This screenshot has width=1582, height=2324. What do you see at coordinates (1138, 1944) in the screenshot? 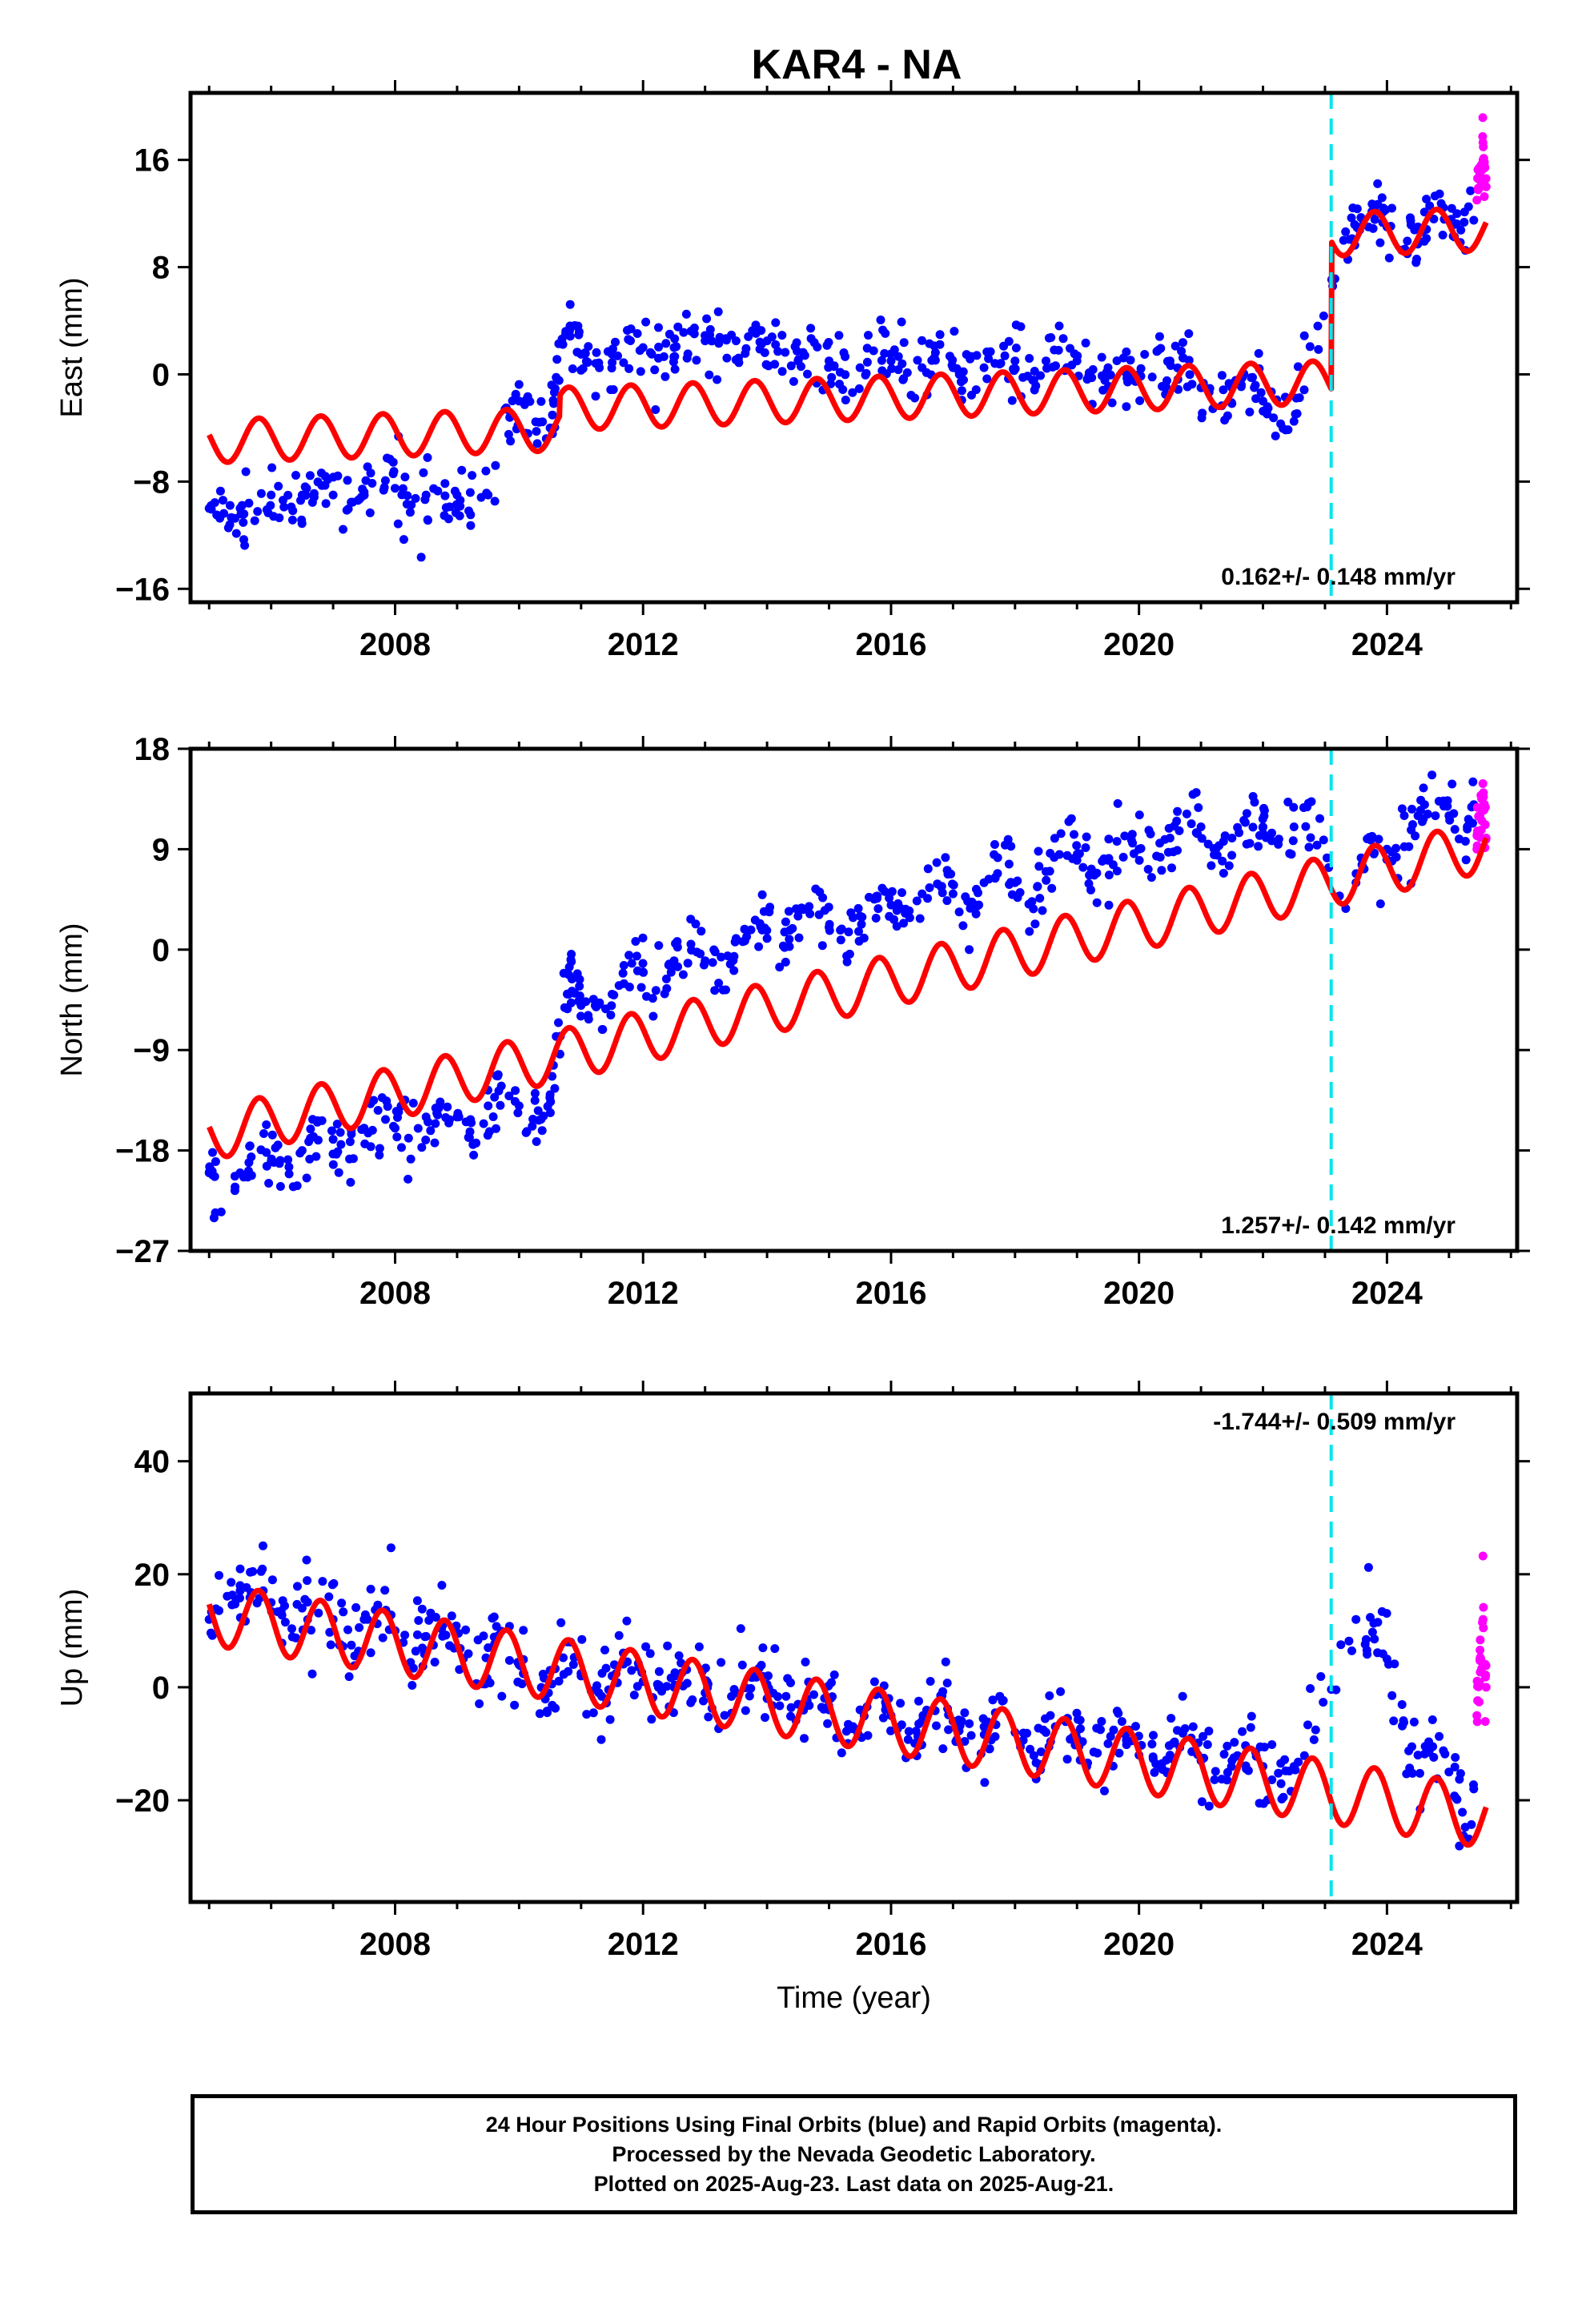
I see `x-tick-label: 2020` at bounding box center [1138, 1944].